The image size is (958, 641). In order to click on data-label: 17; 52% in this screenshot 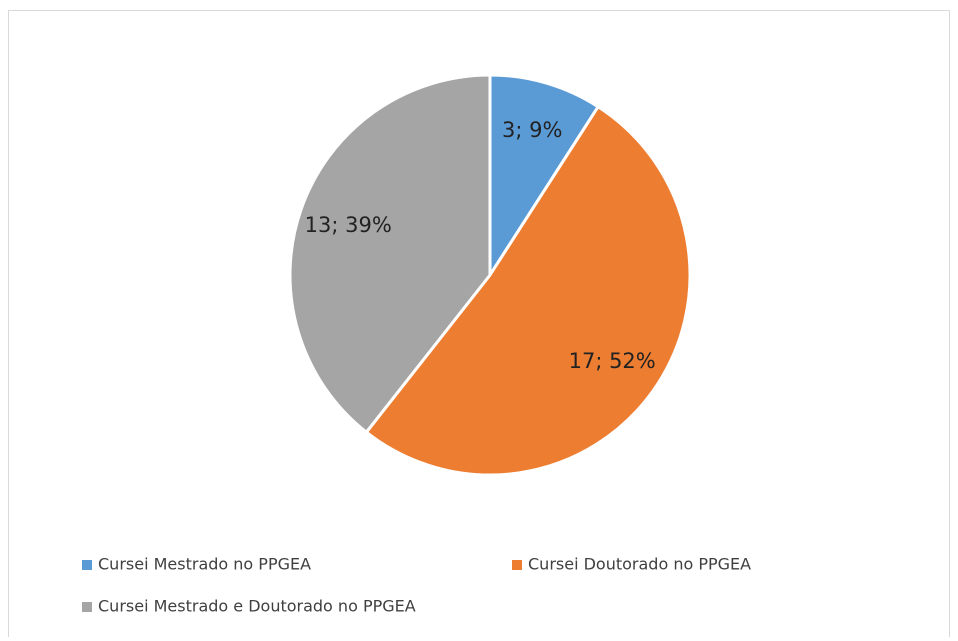, I will do `click(612, 361)`.